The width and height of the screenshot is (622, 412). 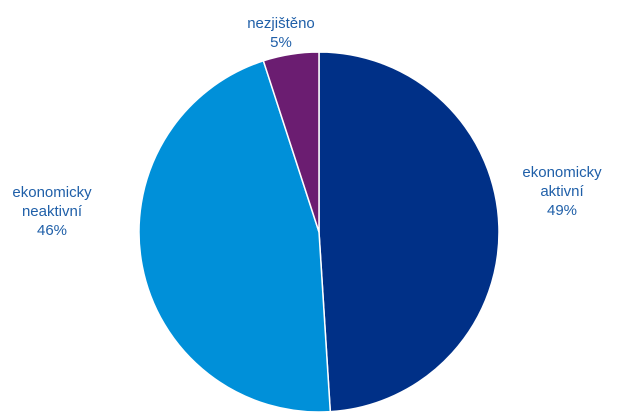 I want to click on slice-label-ekonomicky-aktivni: ekonomicky aktivní 49%, so click(x=562, y=191).